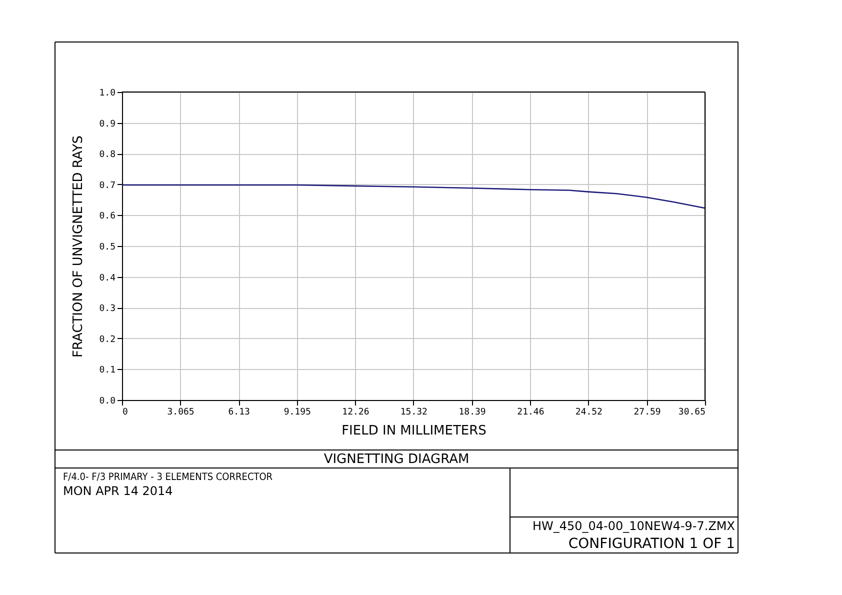 The width and height of the screenshot is (842, 595). Describe the element at coordinates (413, 196) in the screenshot. I see `line-series` at that location.